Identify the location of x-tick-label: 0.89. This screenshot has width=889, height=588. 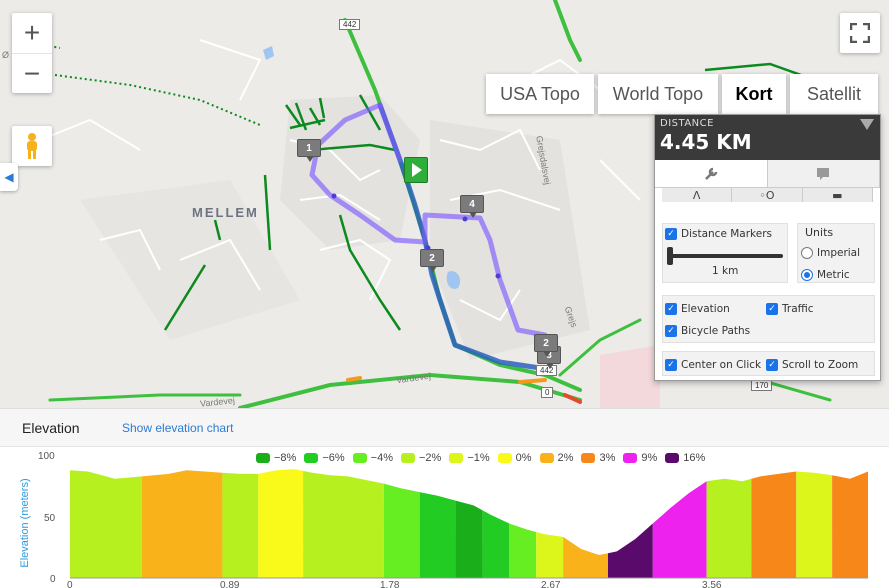
(230, 584).